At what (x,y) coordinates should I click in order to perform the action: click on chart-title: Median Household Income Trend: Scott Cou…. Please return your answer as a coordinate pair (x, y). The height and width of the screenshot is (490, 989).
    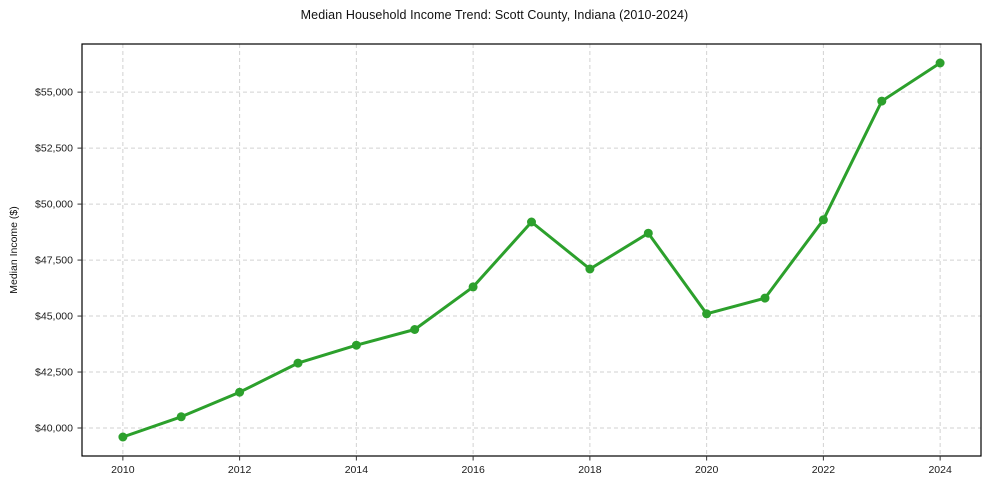
    Looking at the image, I should click on (494, 15).